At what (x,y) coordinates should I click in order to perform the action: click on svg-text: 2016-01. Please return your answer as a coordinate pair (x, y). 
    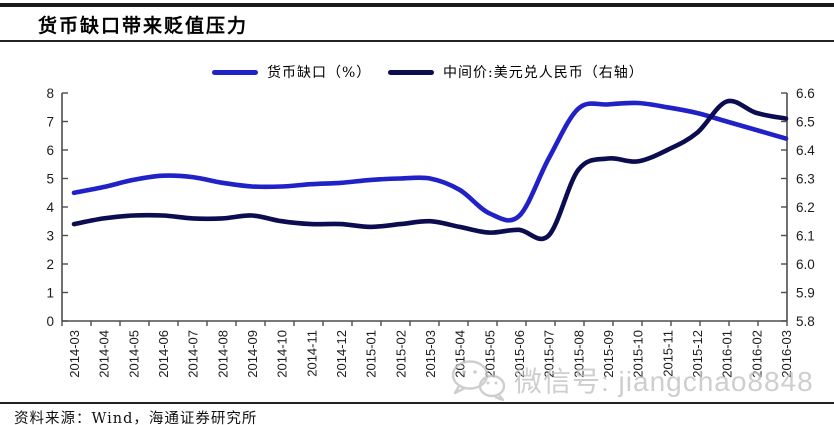
    Looking at the image, I should click on (727, 354).